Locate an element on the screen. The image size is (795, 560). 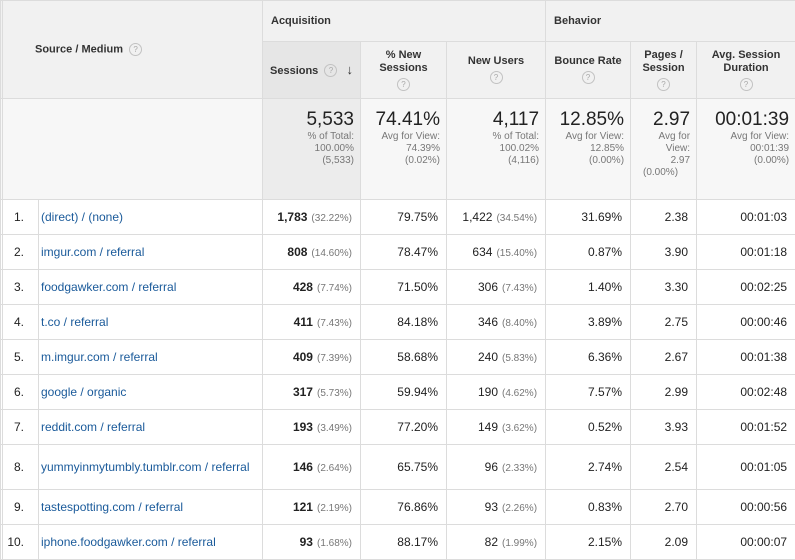
sessions-percent: (1.68%) is located at coordinates (334, 543).